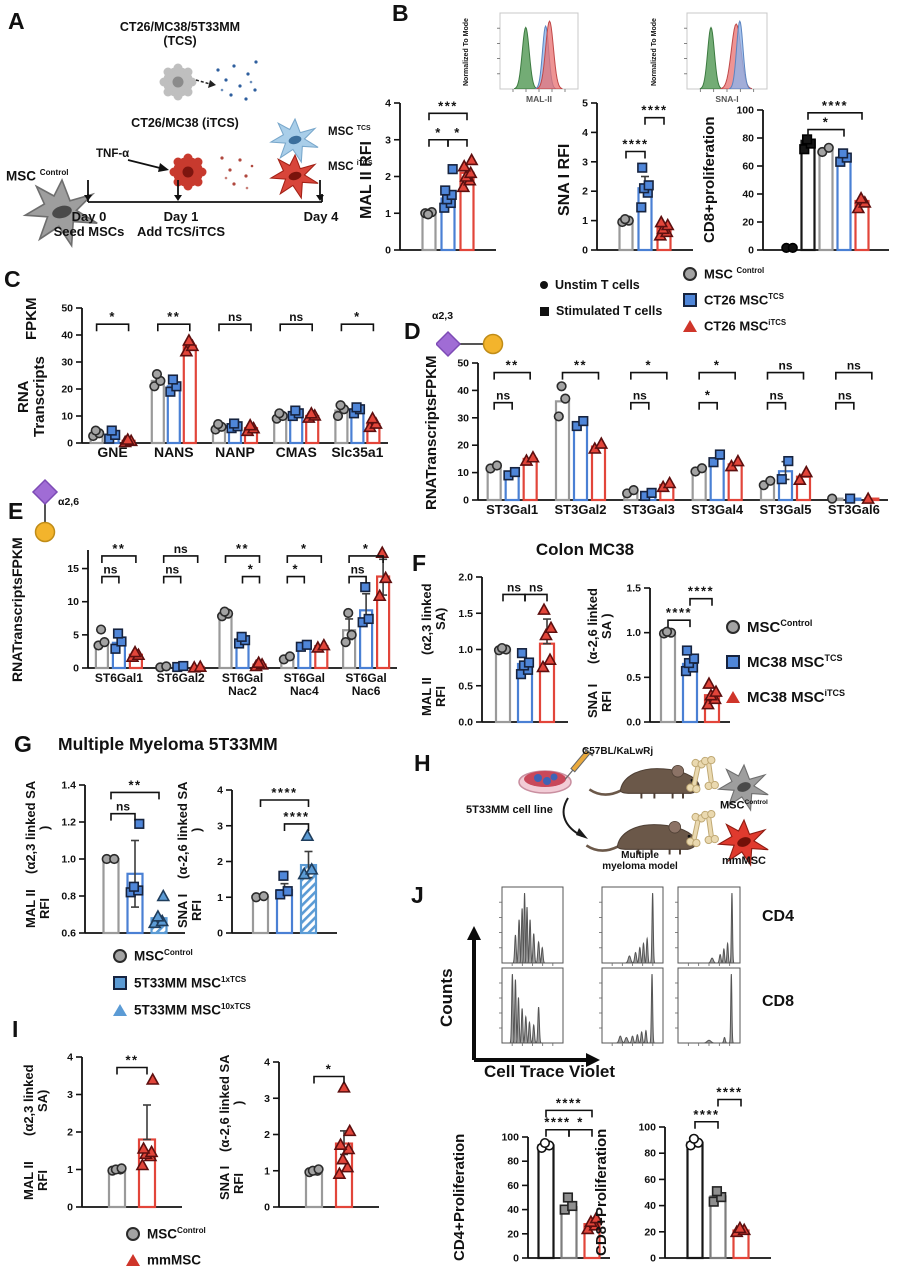 The image size is (898, 1280). What do you see at coordinates (550, 1071) in the screenshot?
I see `ctv-axis-label: Cell Trace Violet` at bounding box center [550, 1071].